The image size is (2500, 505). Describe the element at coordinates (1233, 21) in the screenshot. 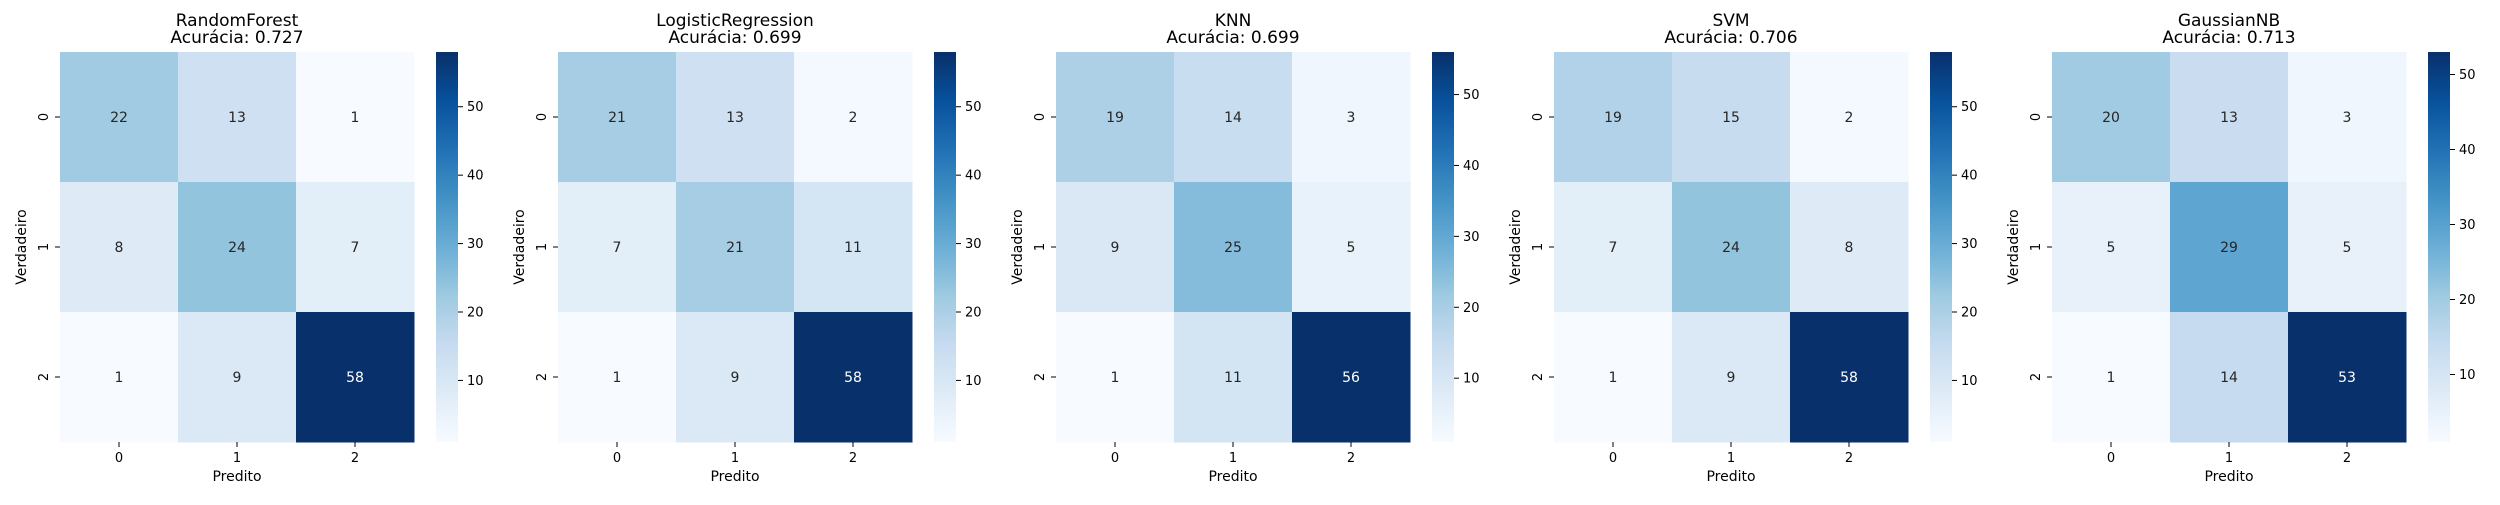

I see `chart-title: KNN` at that location.